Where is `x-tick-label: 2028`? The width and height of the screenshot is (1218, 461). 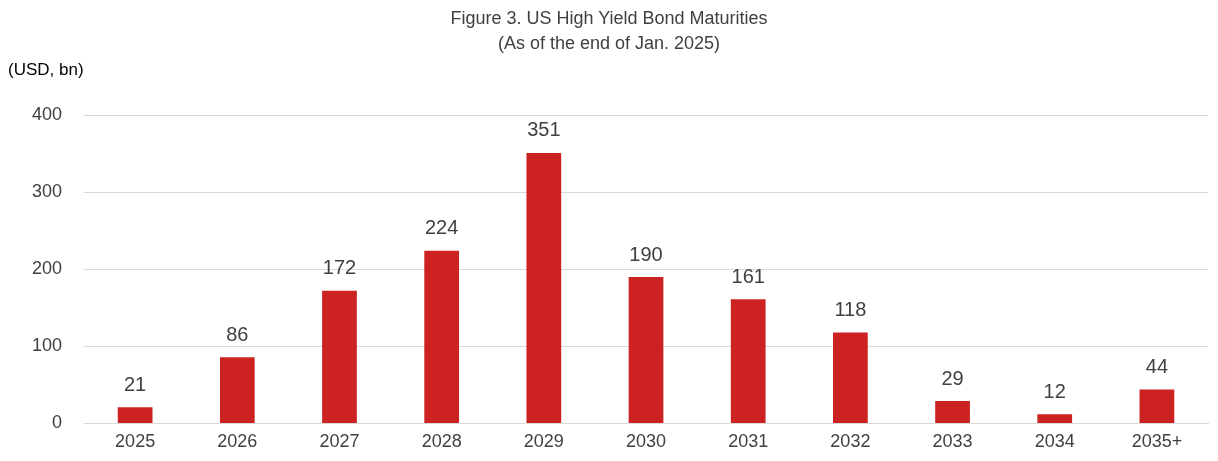
x-tick-label: 2028 is located at coordinates (441, 441).